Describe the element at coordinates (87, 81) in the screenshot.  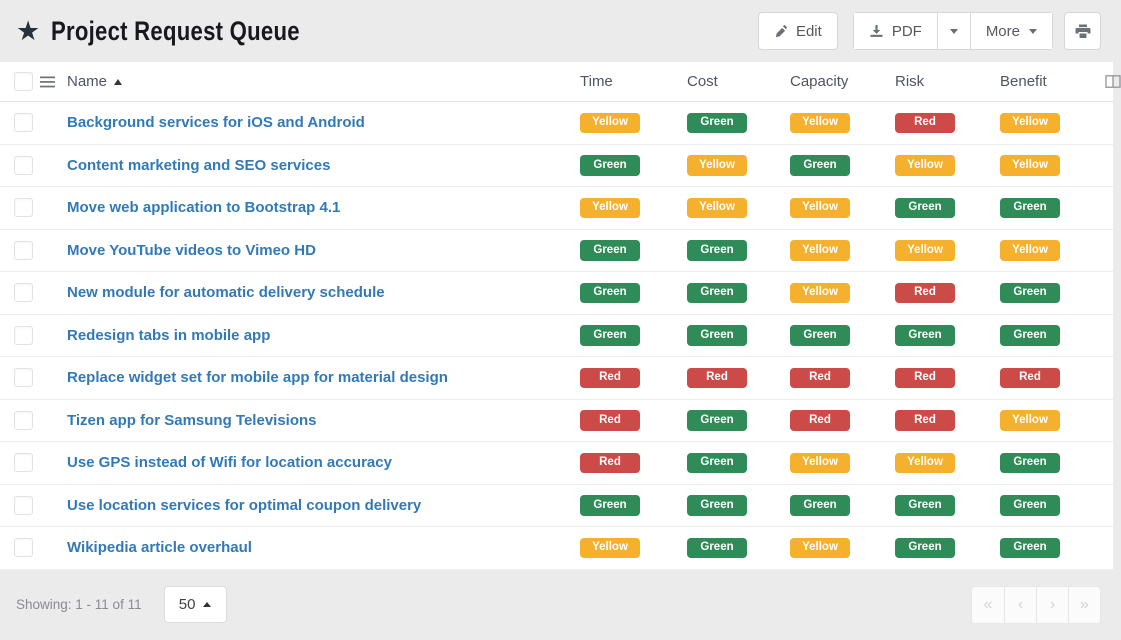
I see `column-header-name-label: Name` at that location.